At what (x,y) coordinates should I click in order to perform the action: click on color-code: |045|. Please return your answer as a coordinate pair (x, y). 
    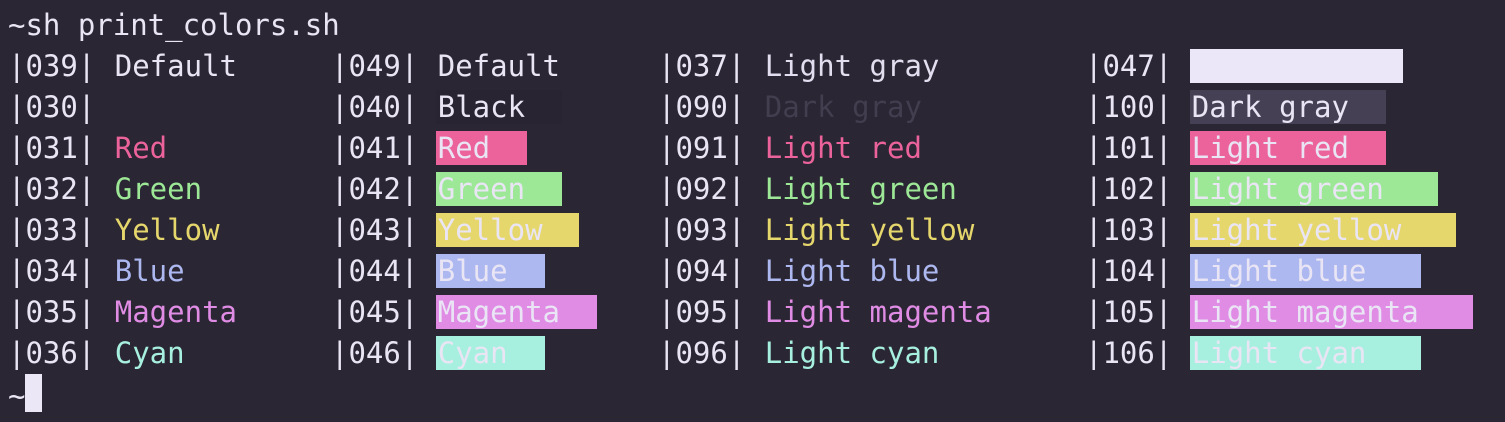
    Looking at the image, I should click on (375, 312).